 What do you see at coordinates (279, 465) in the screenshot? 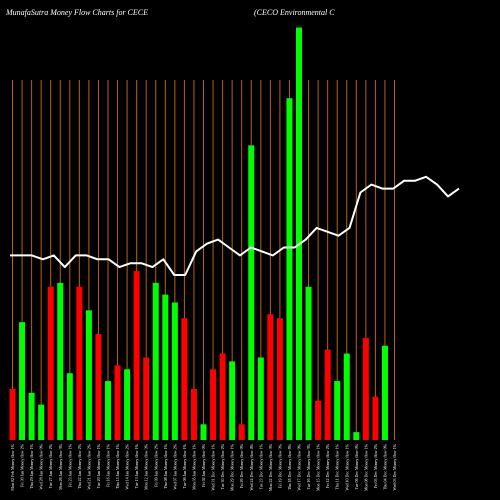
I see `x-tick-label: Fri 19 Dec Money flow 3%` at bounding box center [279, 465].